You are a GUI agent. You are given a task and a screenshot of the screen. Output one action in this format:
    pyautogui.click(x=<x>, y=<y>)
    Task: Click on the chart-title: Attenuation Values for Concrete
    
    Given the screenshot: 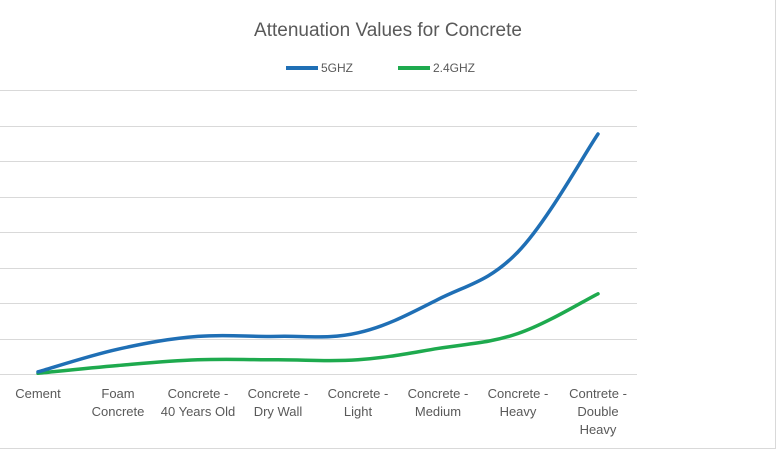 What is the action you would take?
    pyautogui.click(x=388, y=30)
    